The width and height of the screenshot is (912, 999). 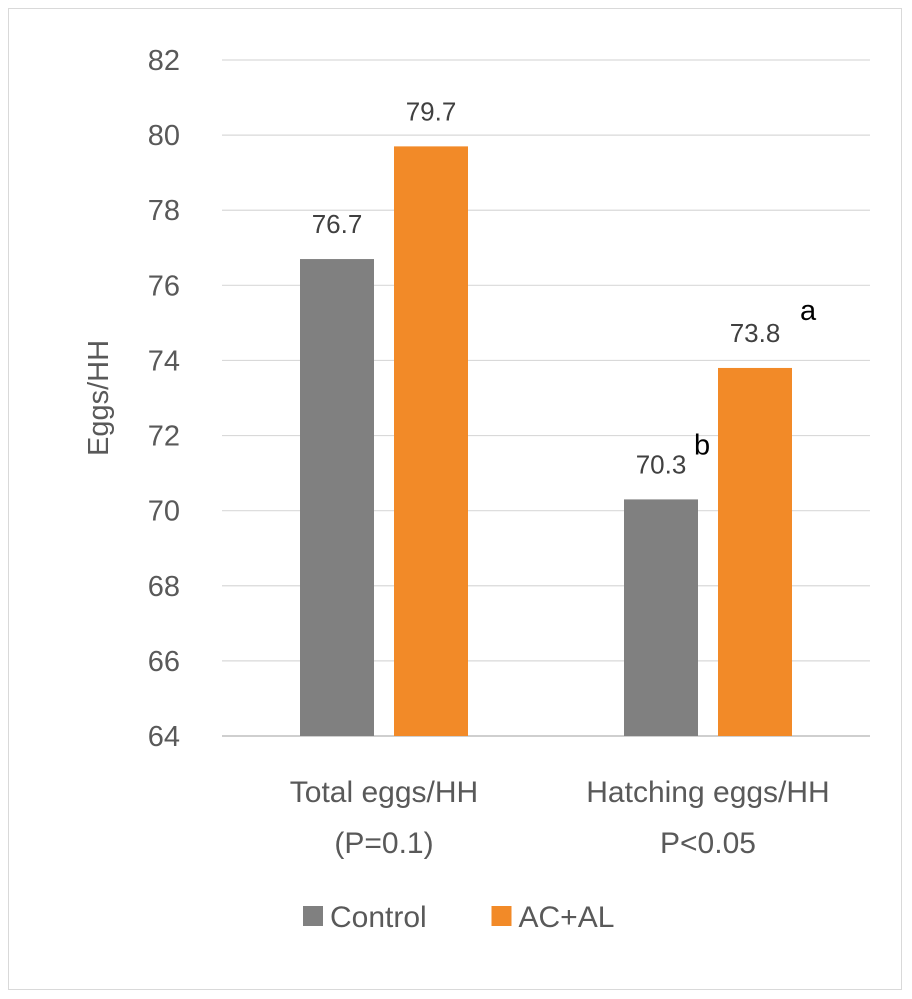 What do you see at coordinates (337, 224) in the screenshot?
I see `data-label: 76.7` at bounding box center [337, 224].